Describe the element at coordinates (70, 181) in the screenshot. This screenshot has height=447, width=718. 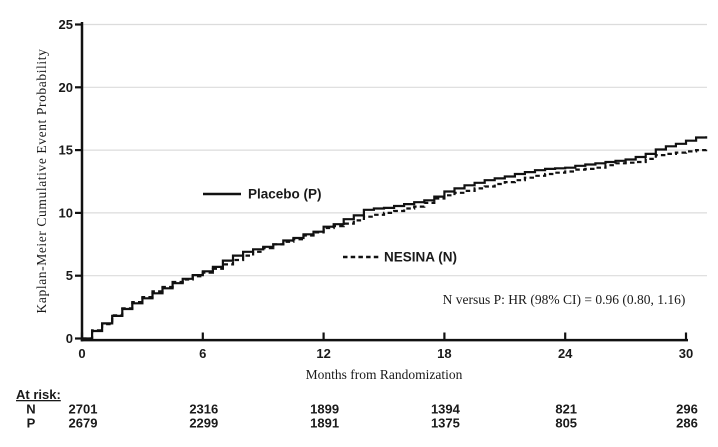
I see `y-axis-ticks: 0 5 10 15 20 25` at that location.